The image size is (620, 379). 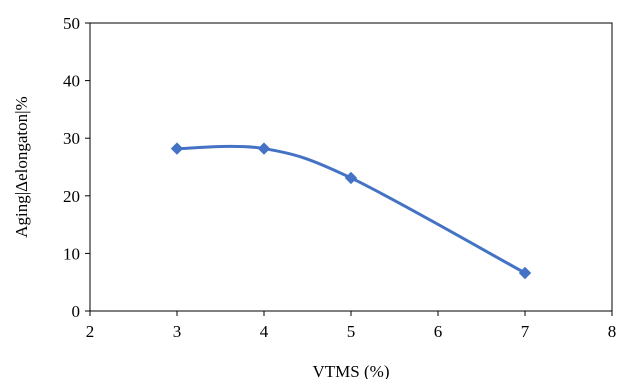 I want to click on y-tick-label: 40, so click(x=71, y=81).